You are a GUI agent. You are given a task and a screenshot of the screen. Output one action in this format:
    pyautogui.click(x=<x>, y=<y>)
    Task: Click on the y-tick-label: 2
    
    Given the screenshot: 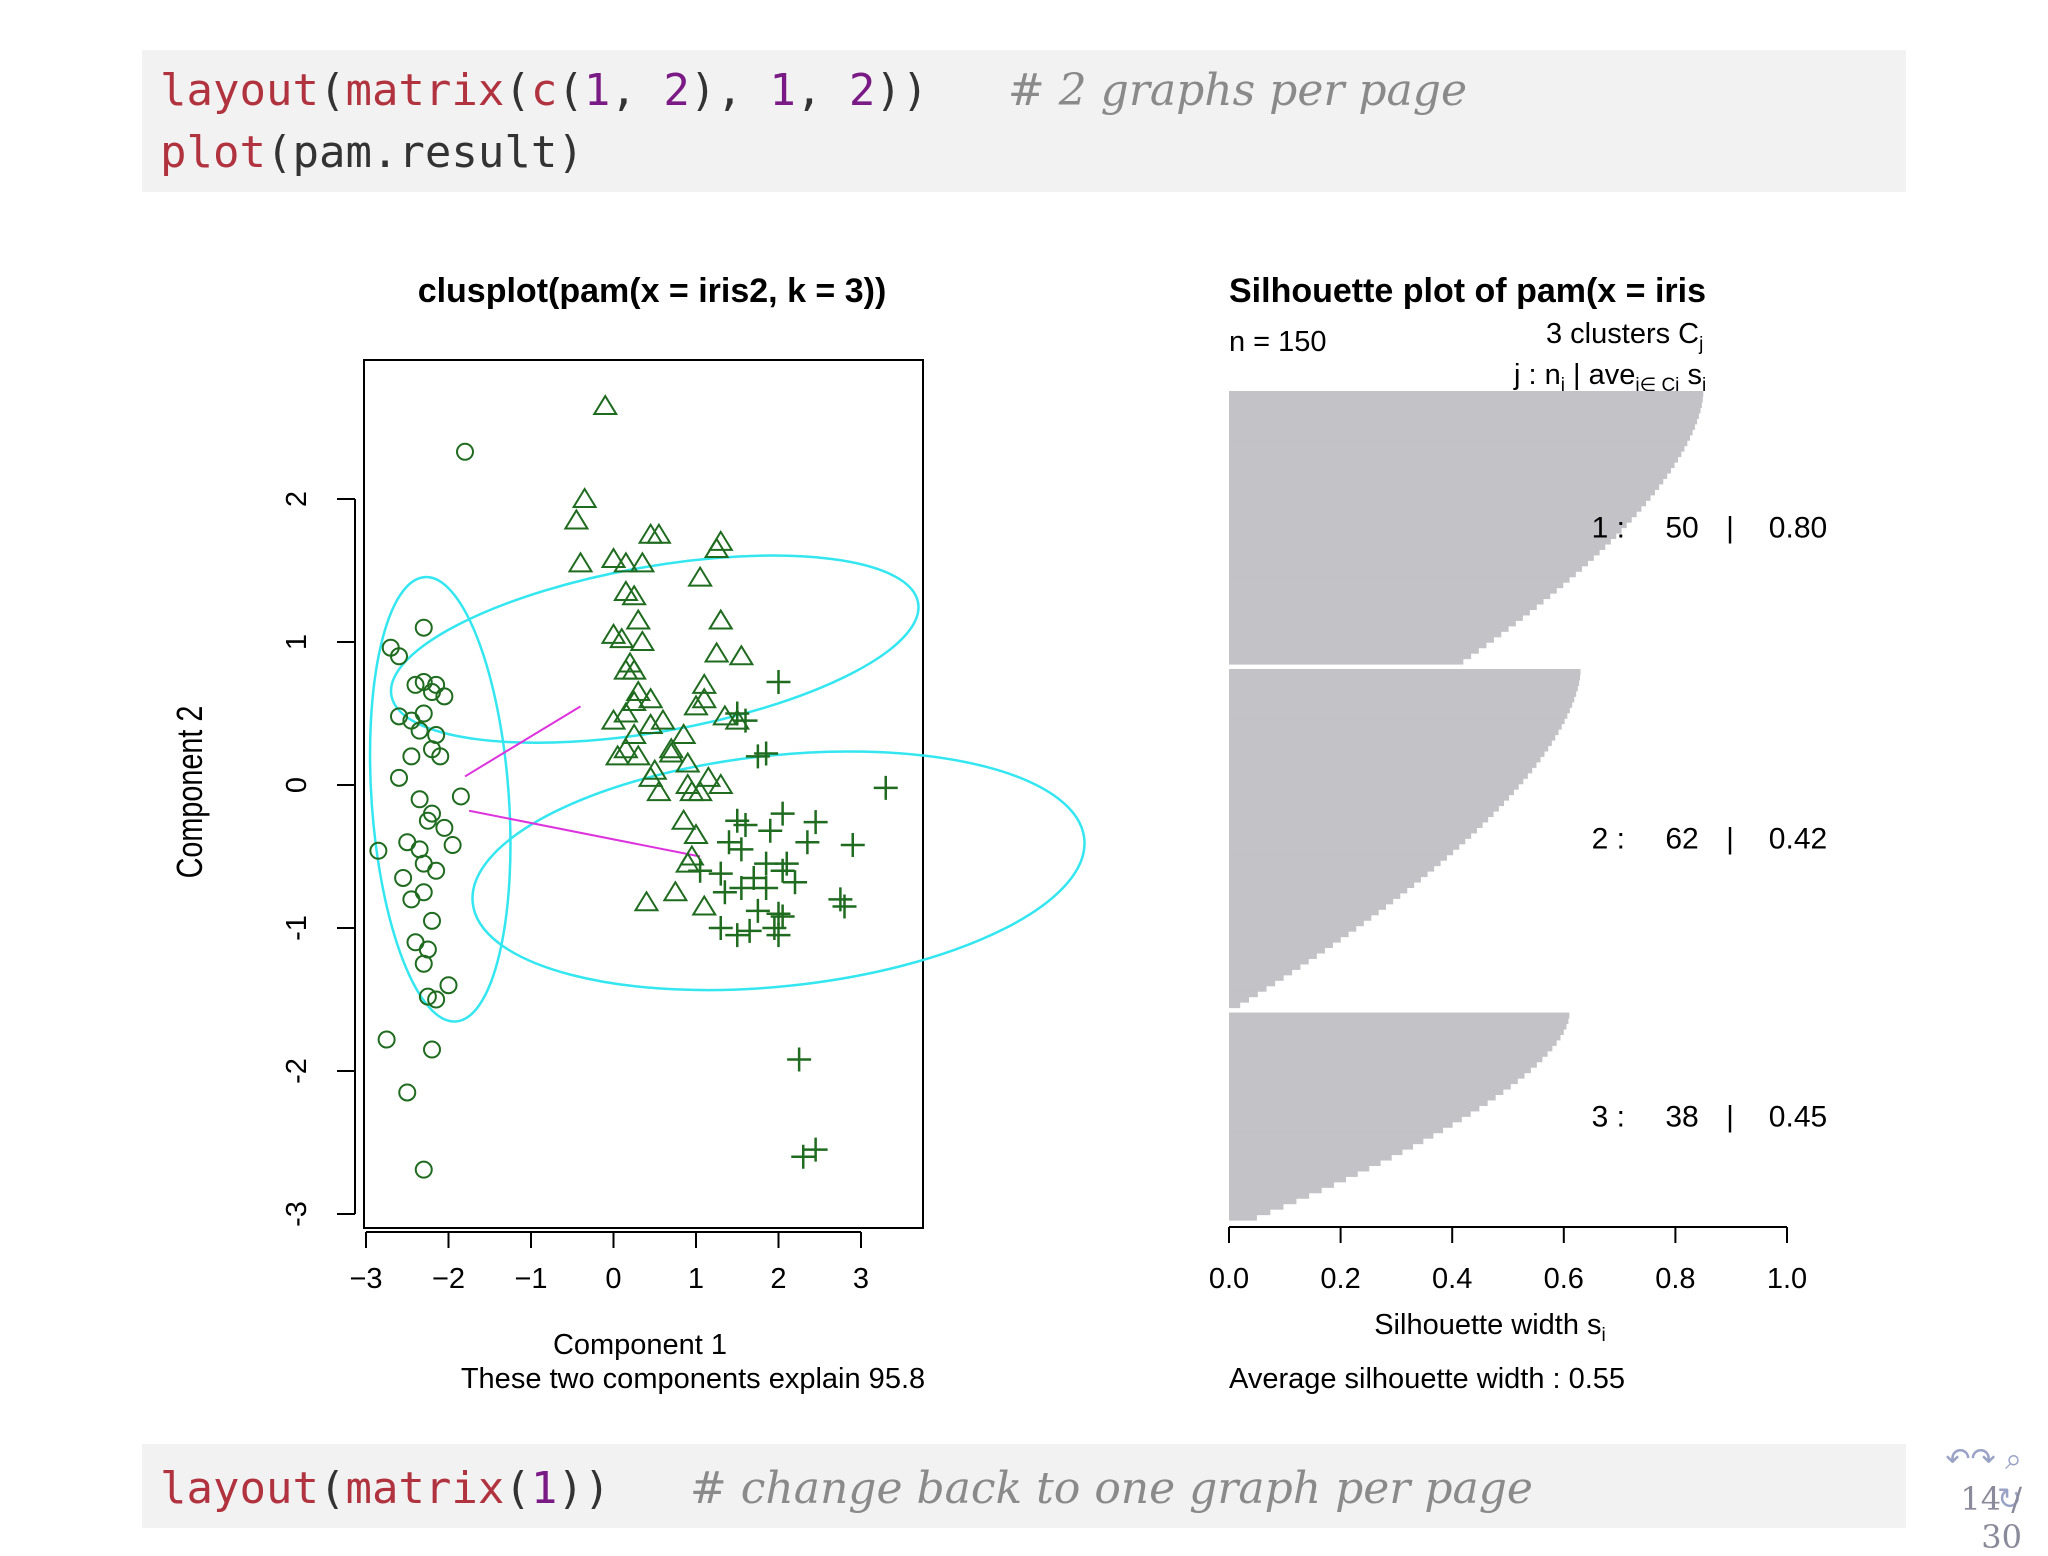 What is the action you would take?
    pyautogui.click(x=297, y=499)
    